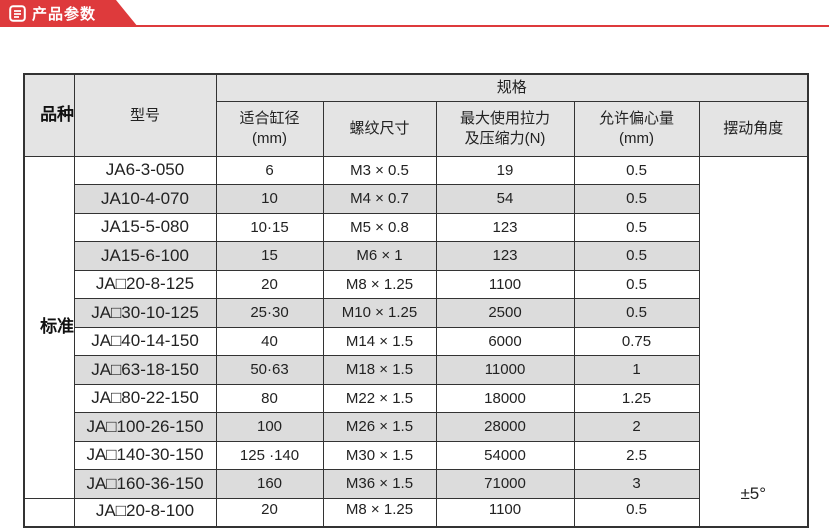  I want to click on section-title: 产品参数, so click(64, 14).